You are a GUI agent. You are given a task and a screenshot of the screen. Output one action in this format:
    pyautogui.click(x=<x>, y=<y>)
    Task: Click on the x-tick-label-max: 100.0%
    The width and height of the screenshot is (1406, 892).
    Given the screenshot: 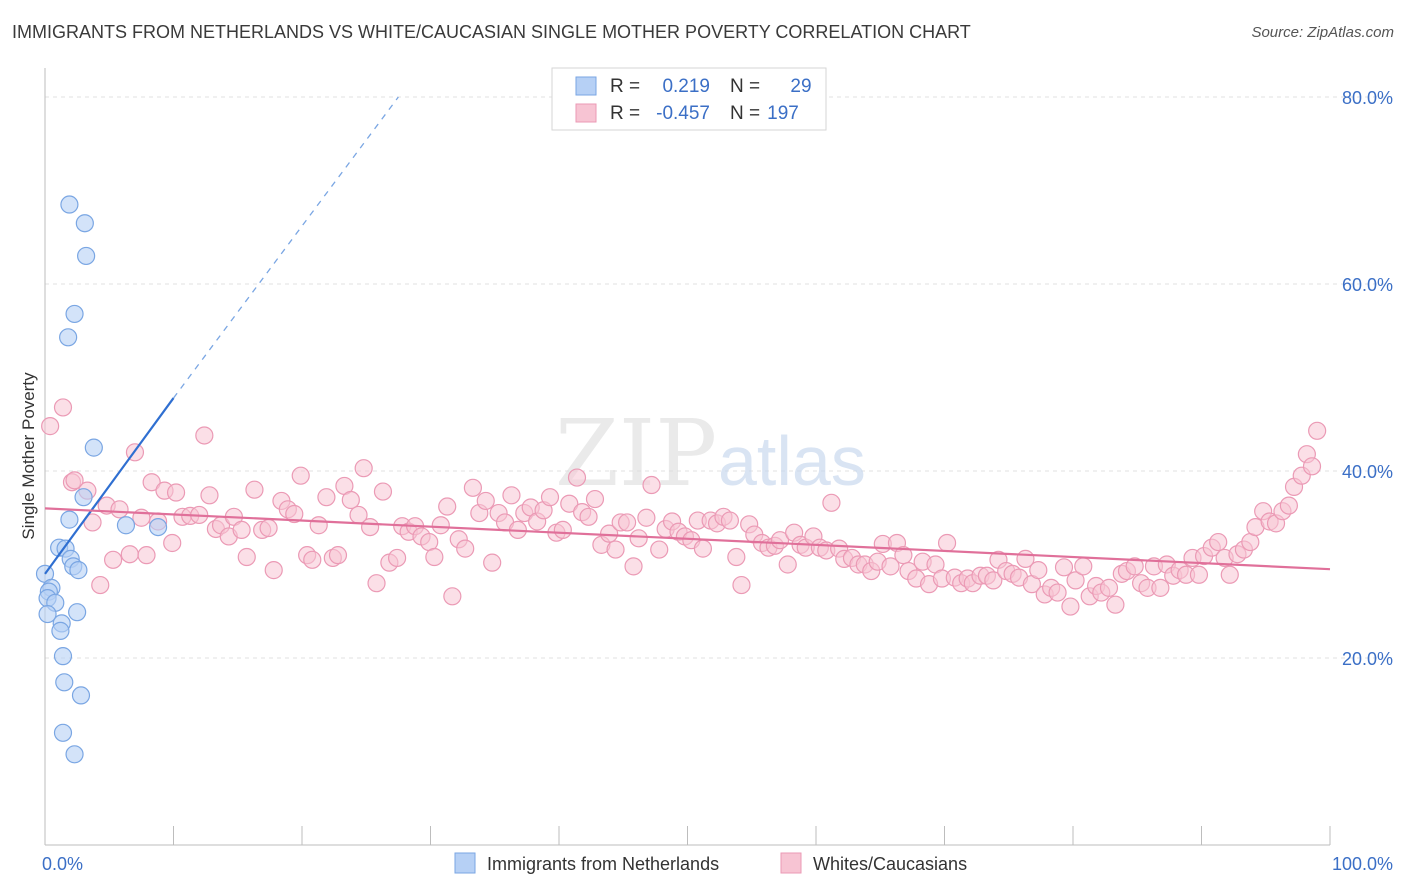 What is the action you would take?
    pyautogui.click(x=1362, y=864)
    